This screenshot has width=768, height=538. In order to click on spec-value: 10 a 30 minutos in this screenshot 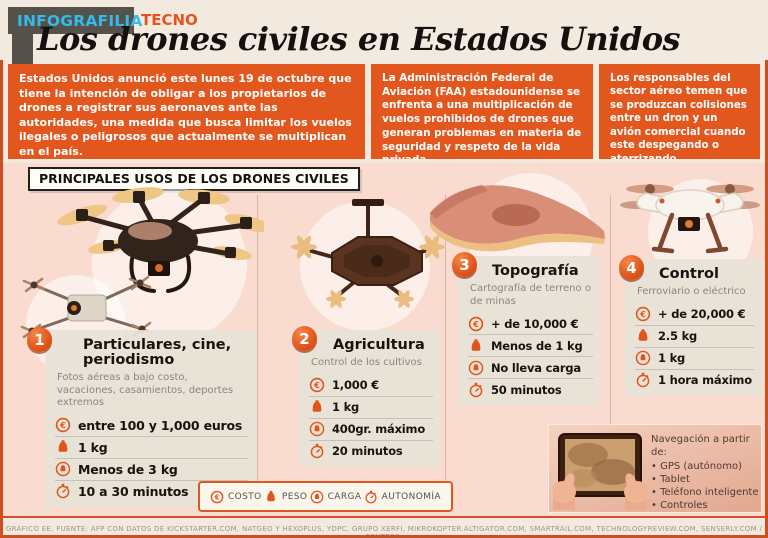, I will do `click(133, 491)`.